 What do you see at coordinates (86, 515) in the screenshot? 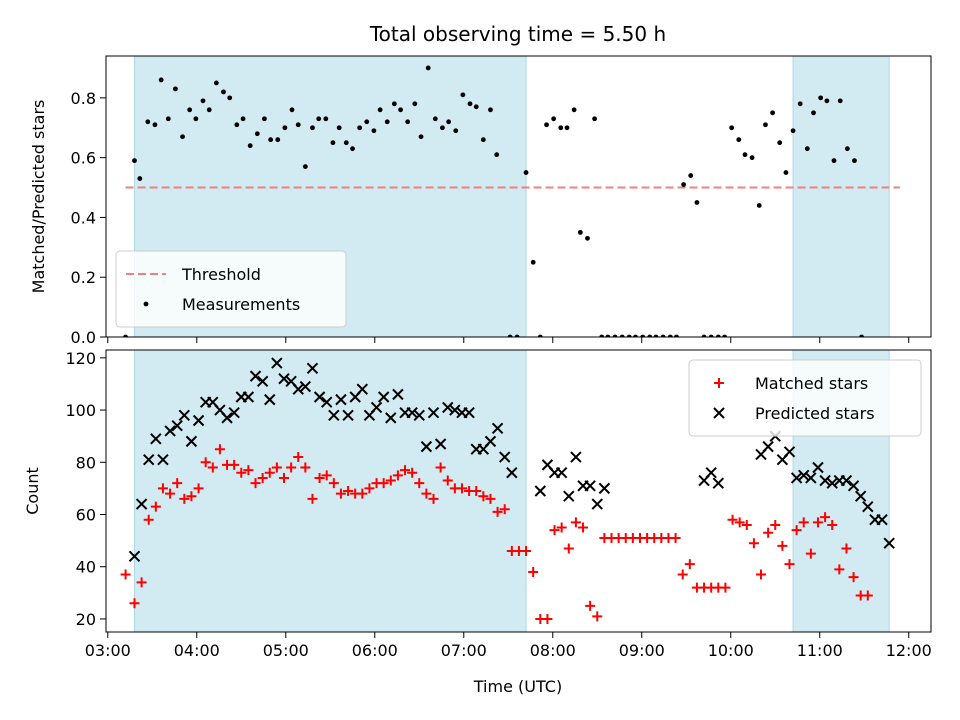
I see `y-tick-label: 60` at bounding box center [86, 515].